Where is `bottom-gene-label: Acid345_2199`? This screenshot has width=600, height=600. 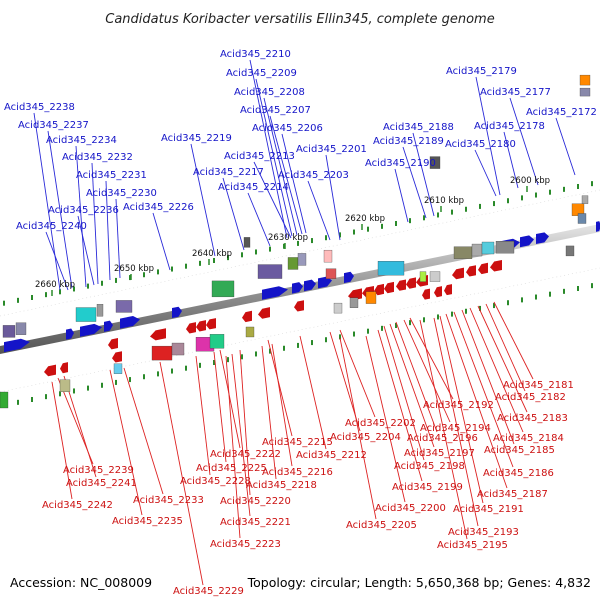
bottom-gene-label: Acid345_2199 is located at coordinates (427, 487).